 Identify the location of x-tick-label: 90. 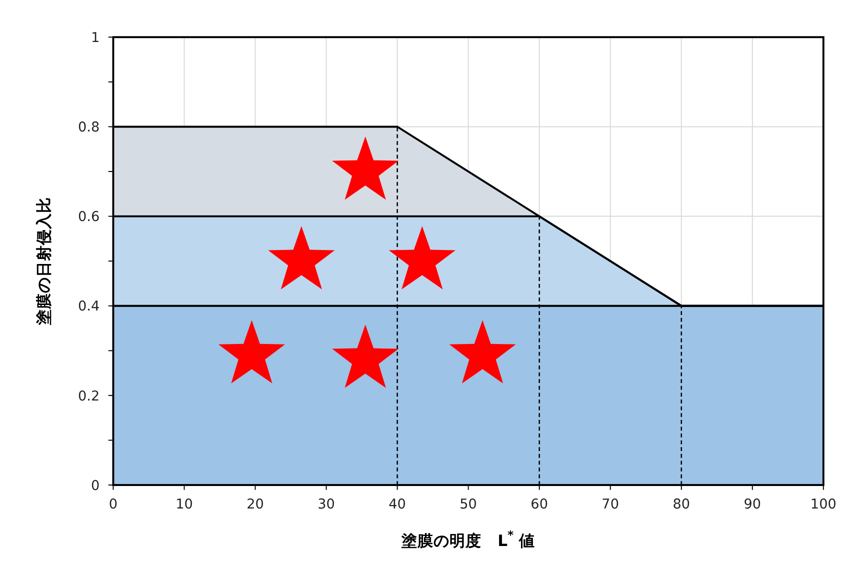
(753, 504).